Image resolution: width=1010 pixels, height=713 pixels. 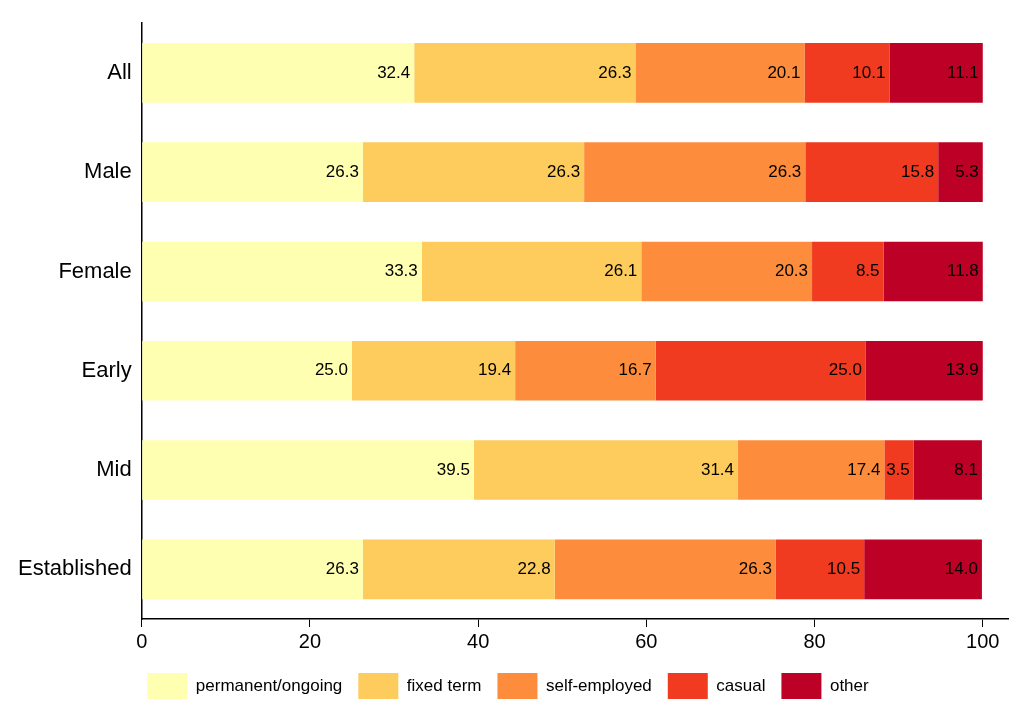 I want to click on y-tick-label: Male, so click(x=108, y=171).